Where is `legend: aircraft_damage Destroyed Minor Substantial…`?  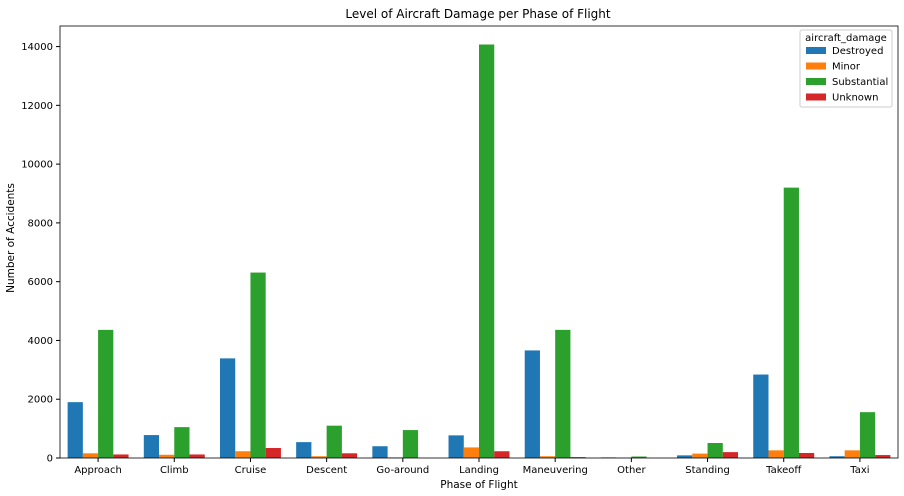 legend: aircraft_damage Destroyed Minor Substantial… is located at coordinates (846, 68).